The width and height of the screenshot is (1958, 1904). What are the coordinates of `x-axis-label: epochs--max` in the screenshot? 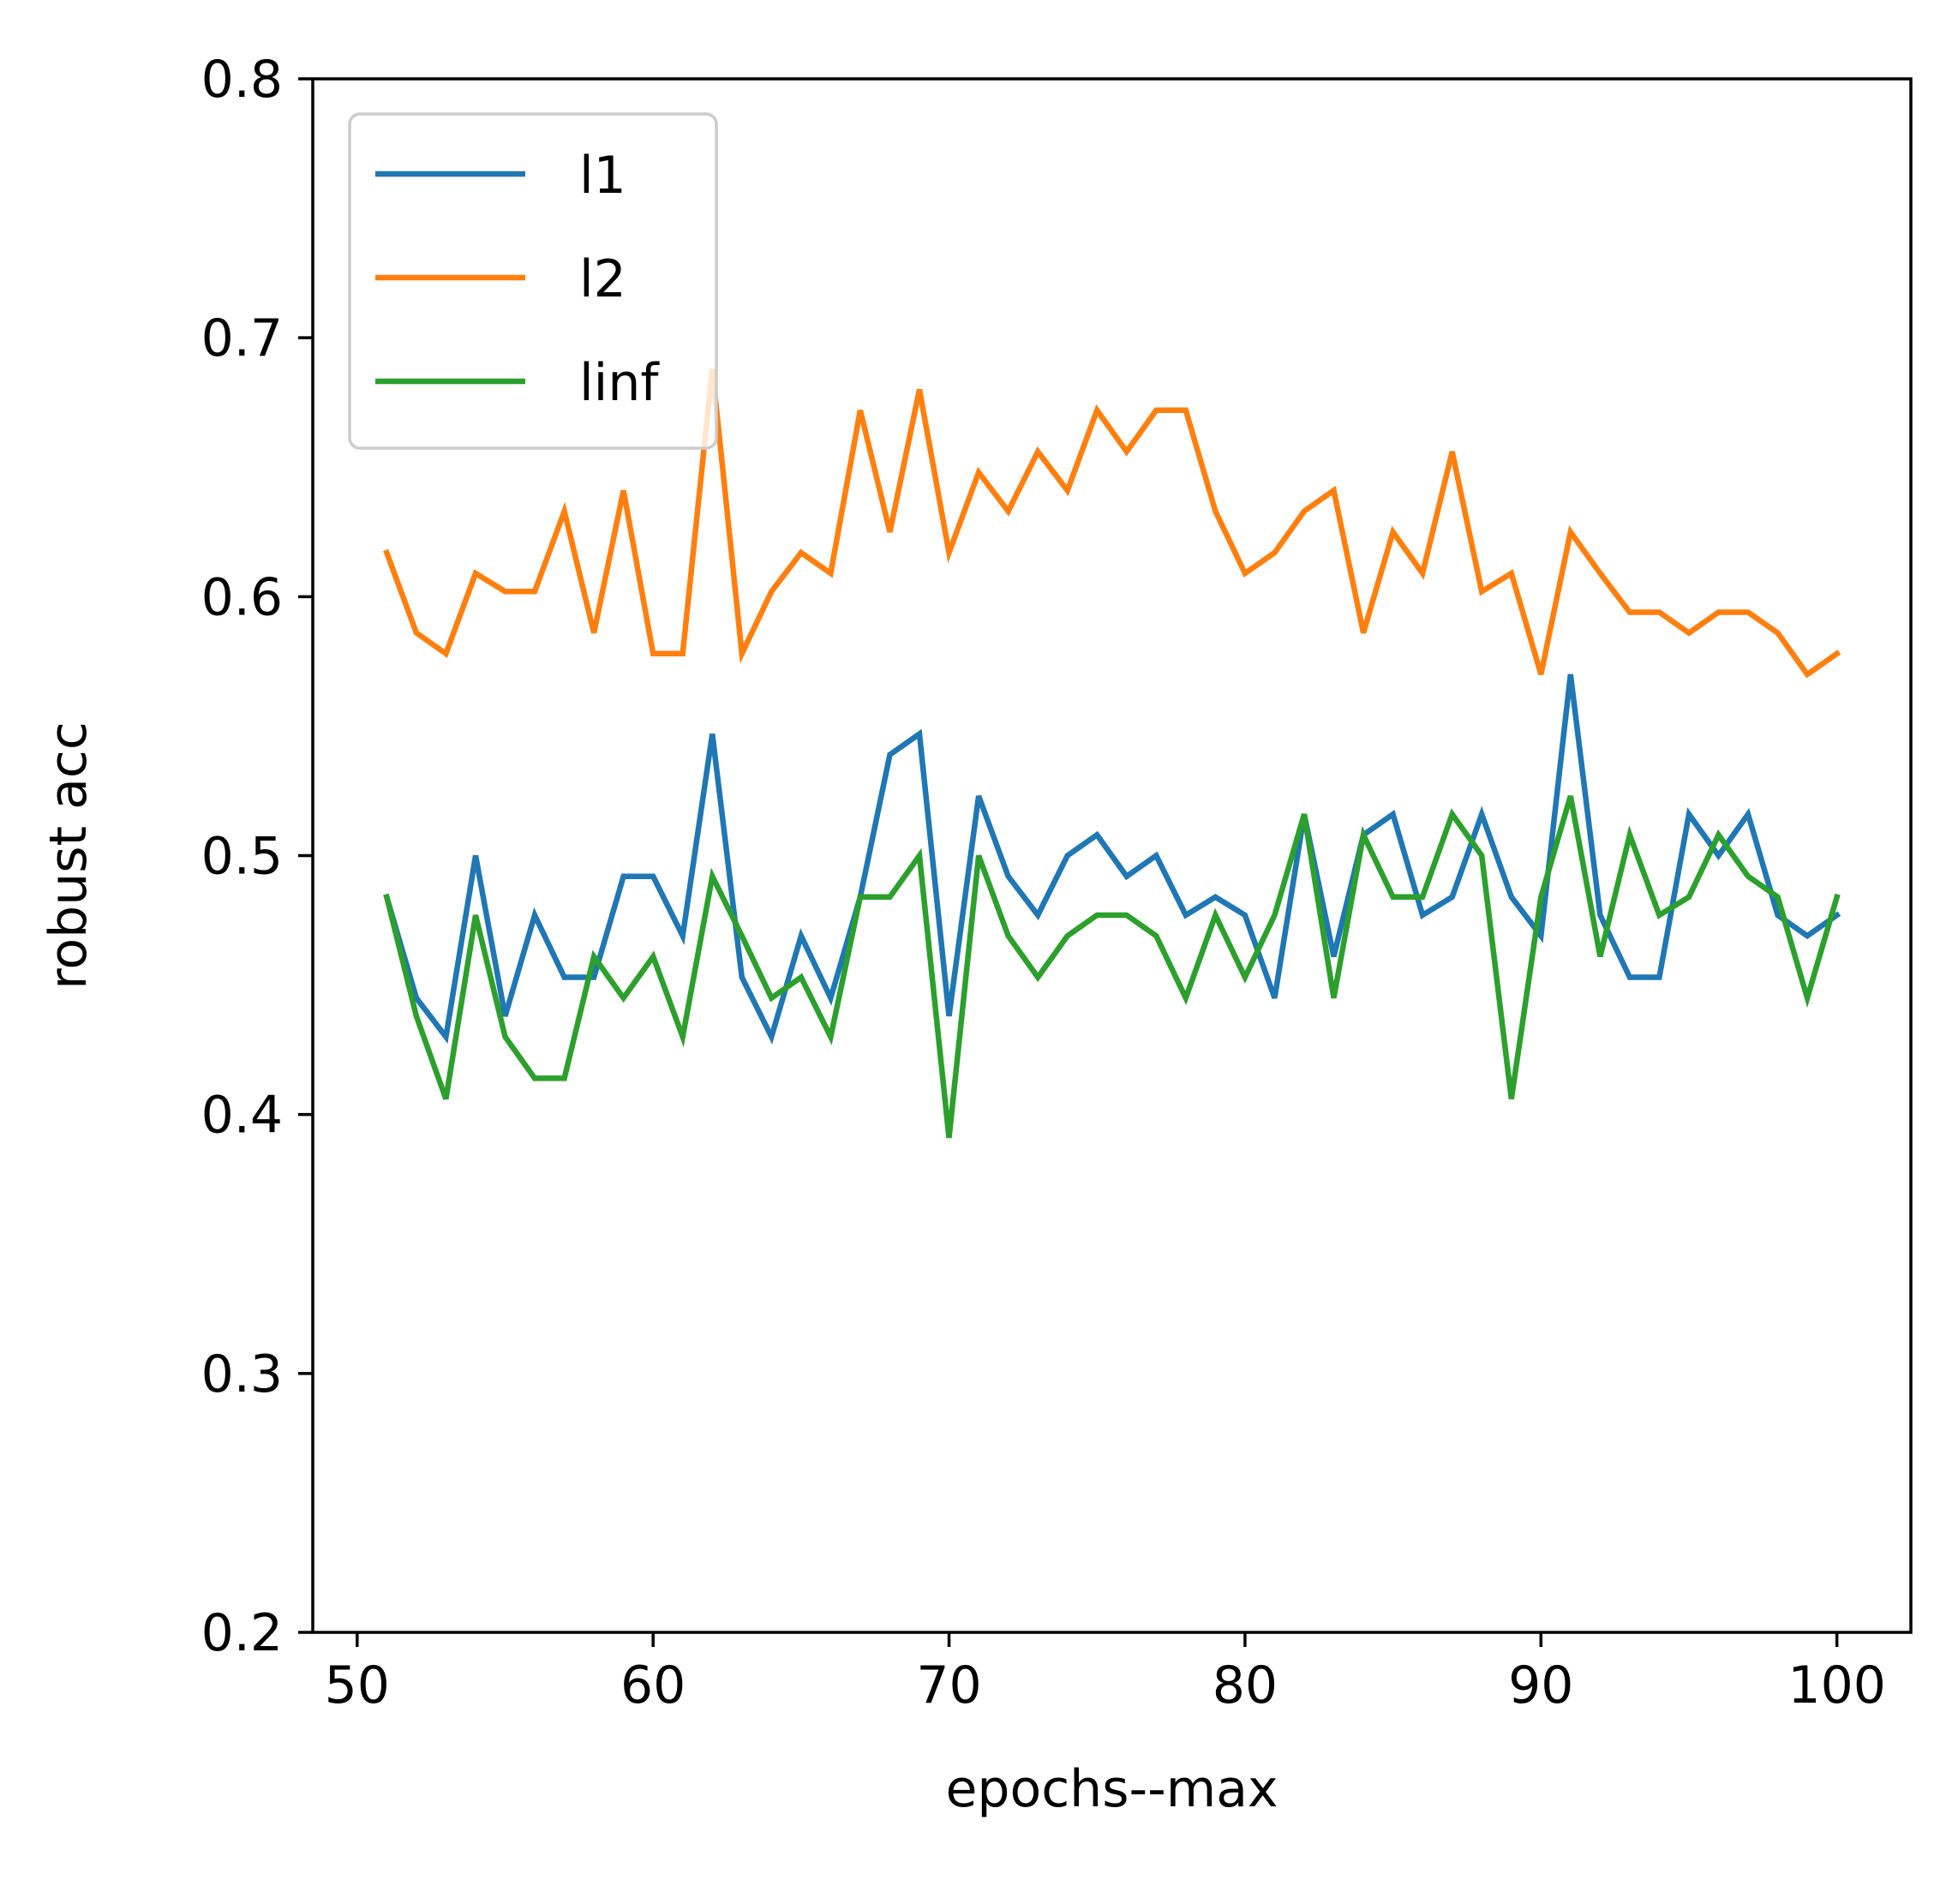 It's located at (1111, 1789).